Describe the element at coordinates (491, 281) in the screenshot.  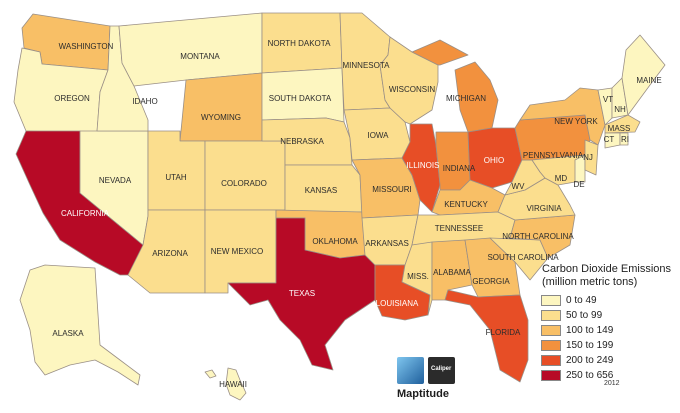
I see `label-georgia: GEORGIA` at that location.